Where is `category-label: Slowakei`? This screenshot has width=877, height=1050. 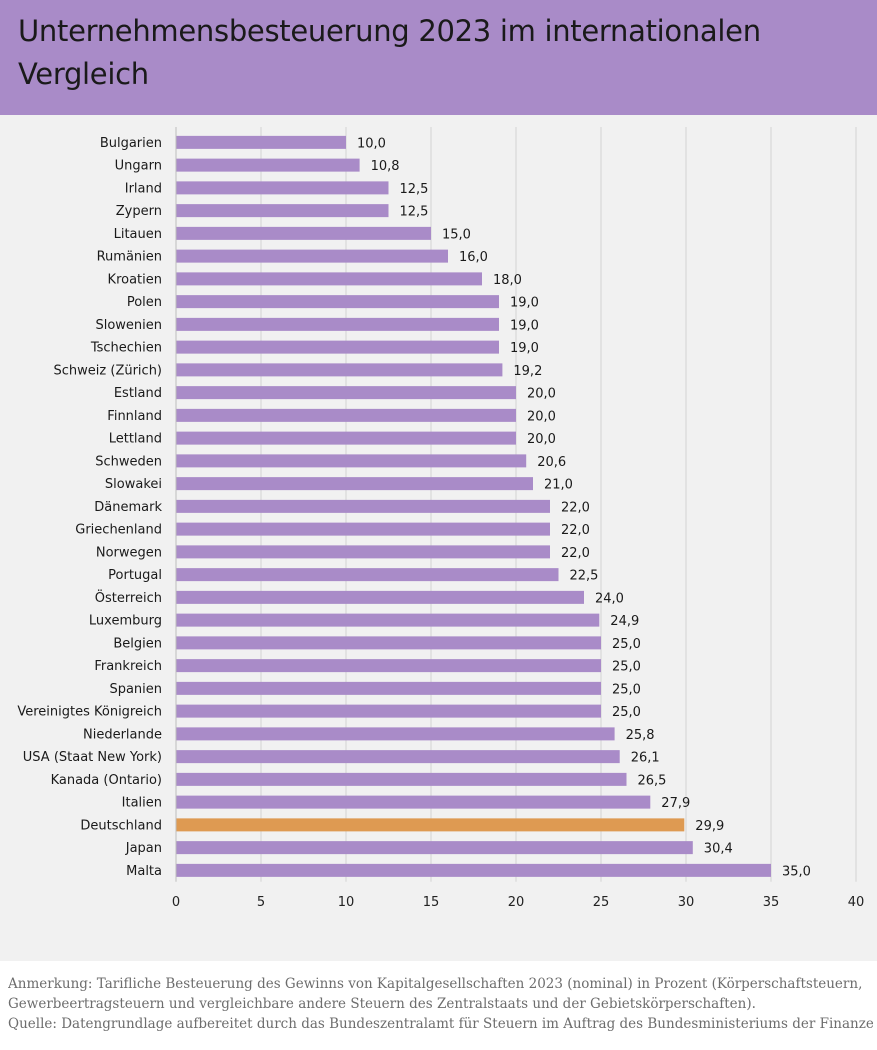
category-label: Slowakei is located at coordinates (133, 484).